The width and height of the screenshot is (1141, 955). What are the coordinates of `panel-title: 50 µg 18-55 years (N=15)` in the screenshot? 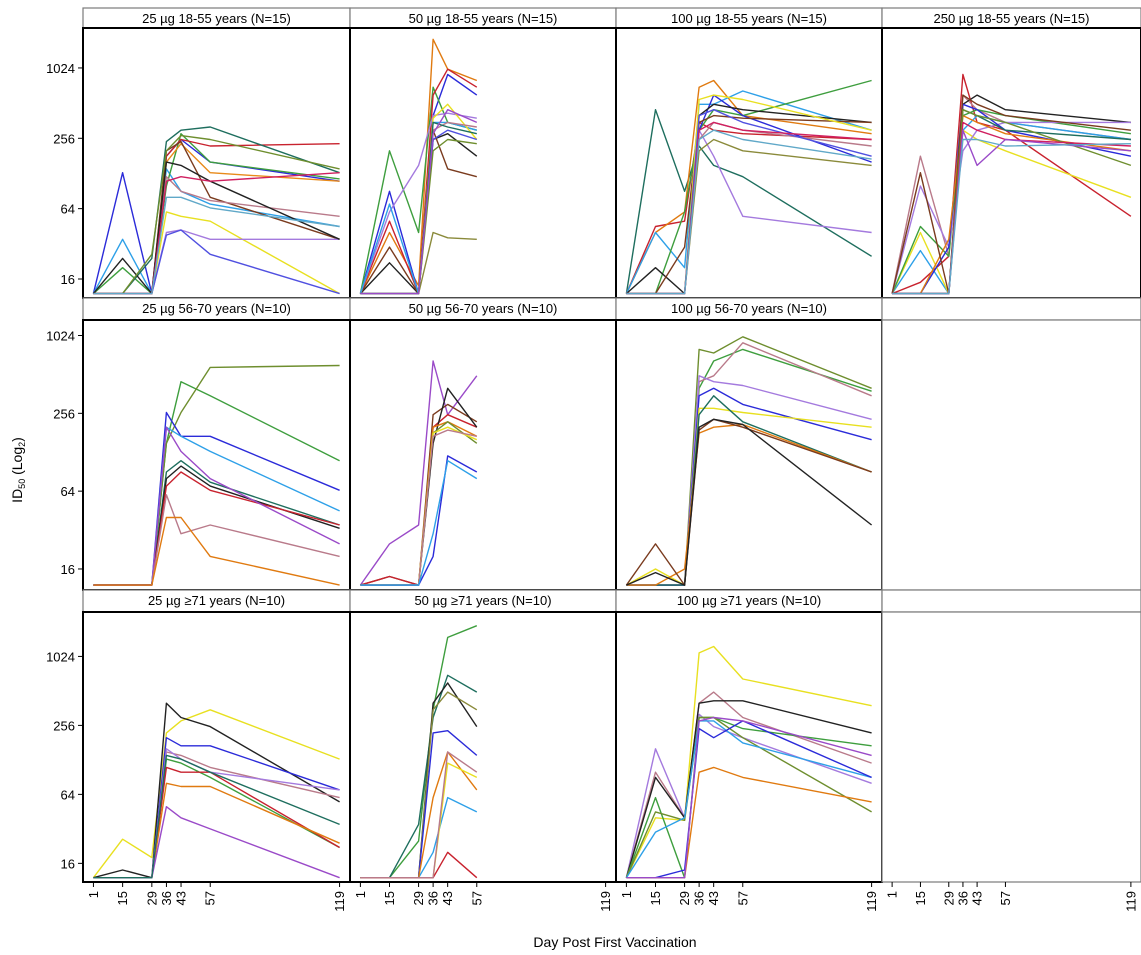 It's located at (483, 18).